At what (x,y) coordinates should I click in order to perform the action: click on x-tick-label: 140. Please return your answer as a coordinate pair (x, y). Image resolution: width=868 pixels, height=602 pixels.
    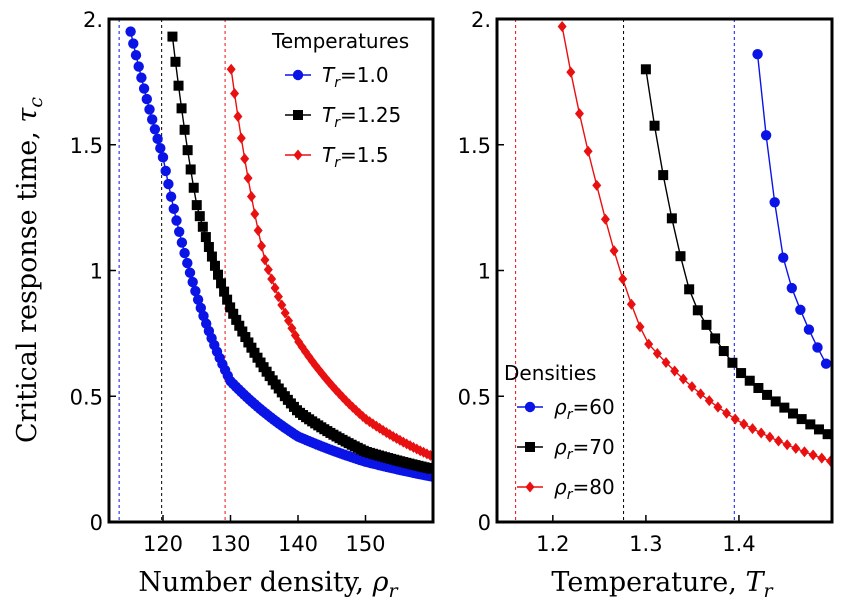
    Looking at the image, I should click on (298, 544).